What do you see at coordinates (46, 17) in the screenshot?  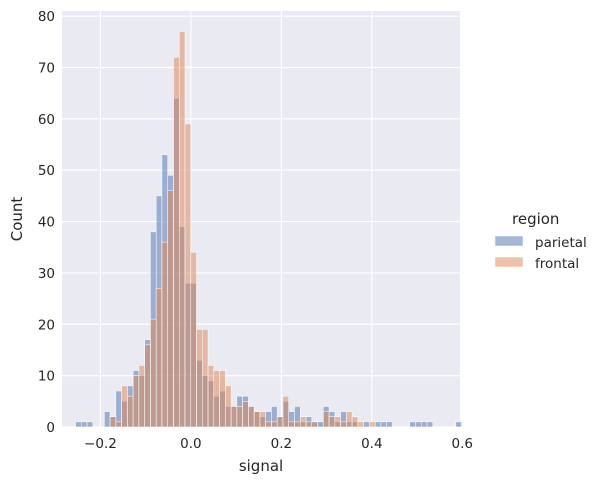 I see `y-tick-label-8: 80` at bounding box center [46, 17].